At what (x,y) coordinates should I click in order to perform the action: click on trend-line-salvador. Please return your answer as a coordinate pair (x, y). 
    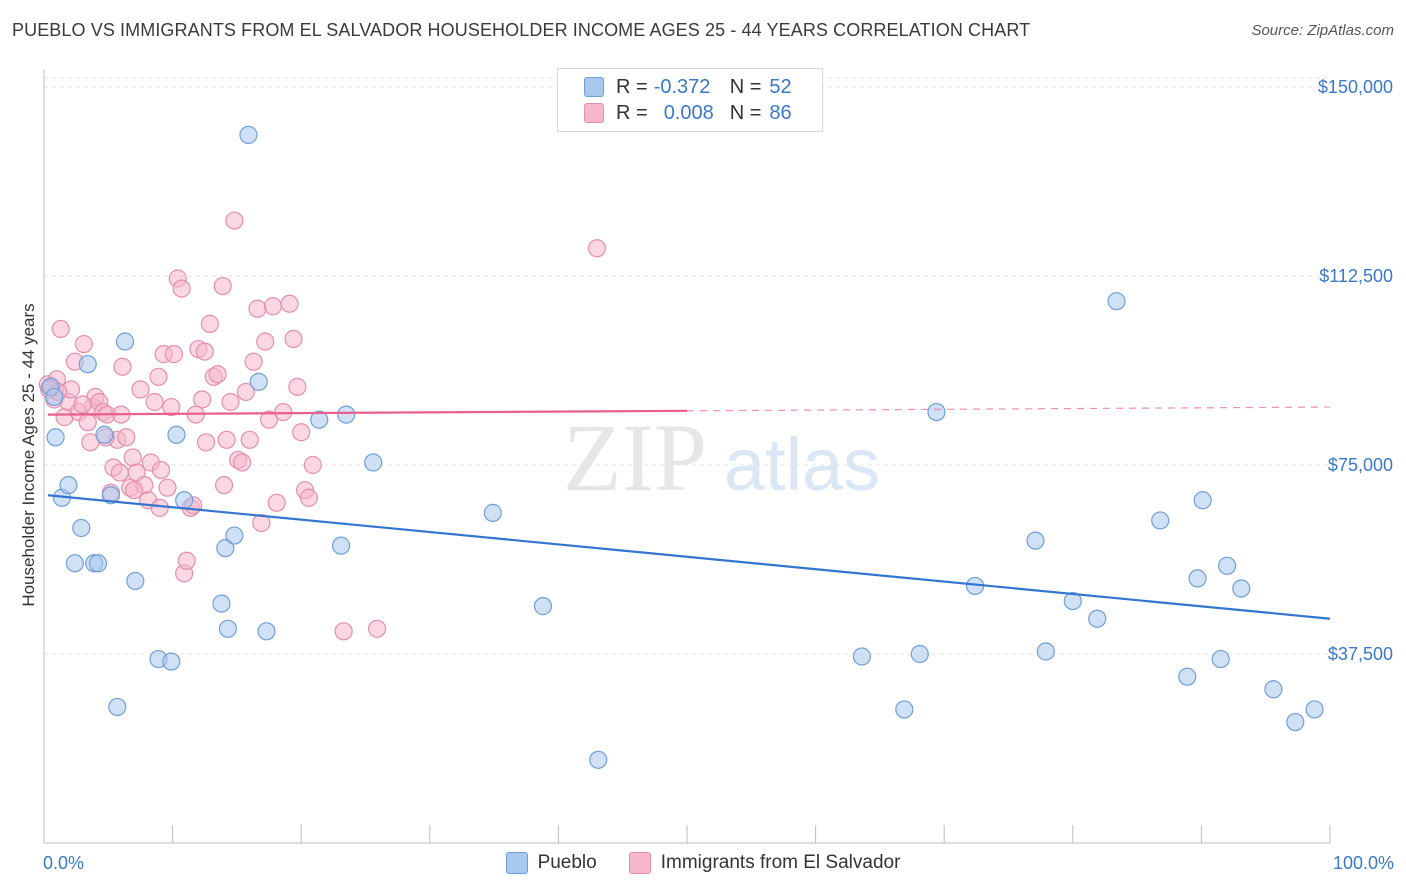
    Looking at the image, I should click on (367, 412).